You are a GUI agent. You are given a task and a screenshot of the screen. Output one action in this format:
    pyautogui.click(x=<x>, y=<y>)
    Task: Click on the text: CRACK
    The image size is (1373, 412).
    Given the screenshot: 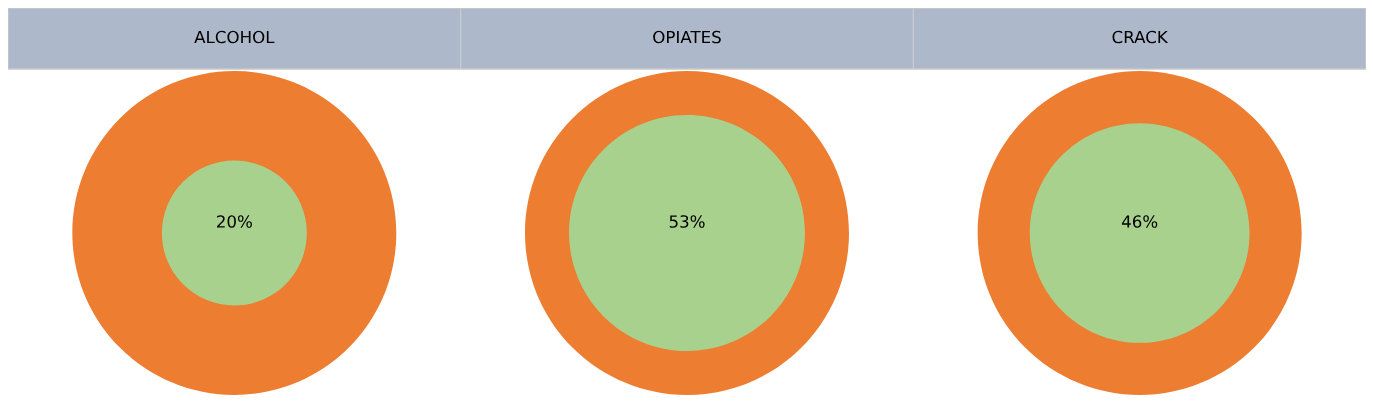 What is the action you would take?
    pyautogui.click(x=1140, y=37)
    